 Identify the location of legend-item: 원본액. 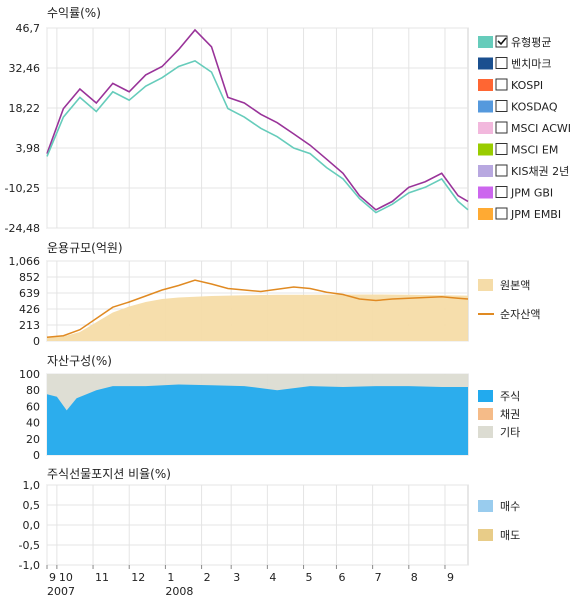
(504, 285).